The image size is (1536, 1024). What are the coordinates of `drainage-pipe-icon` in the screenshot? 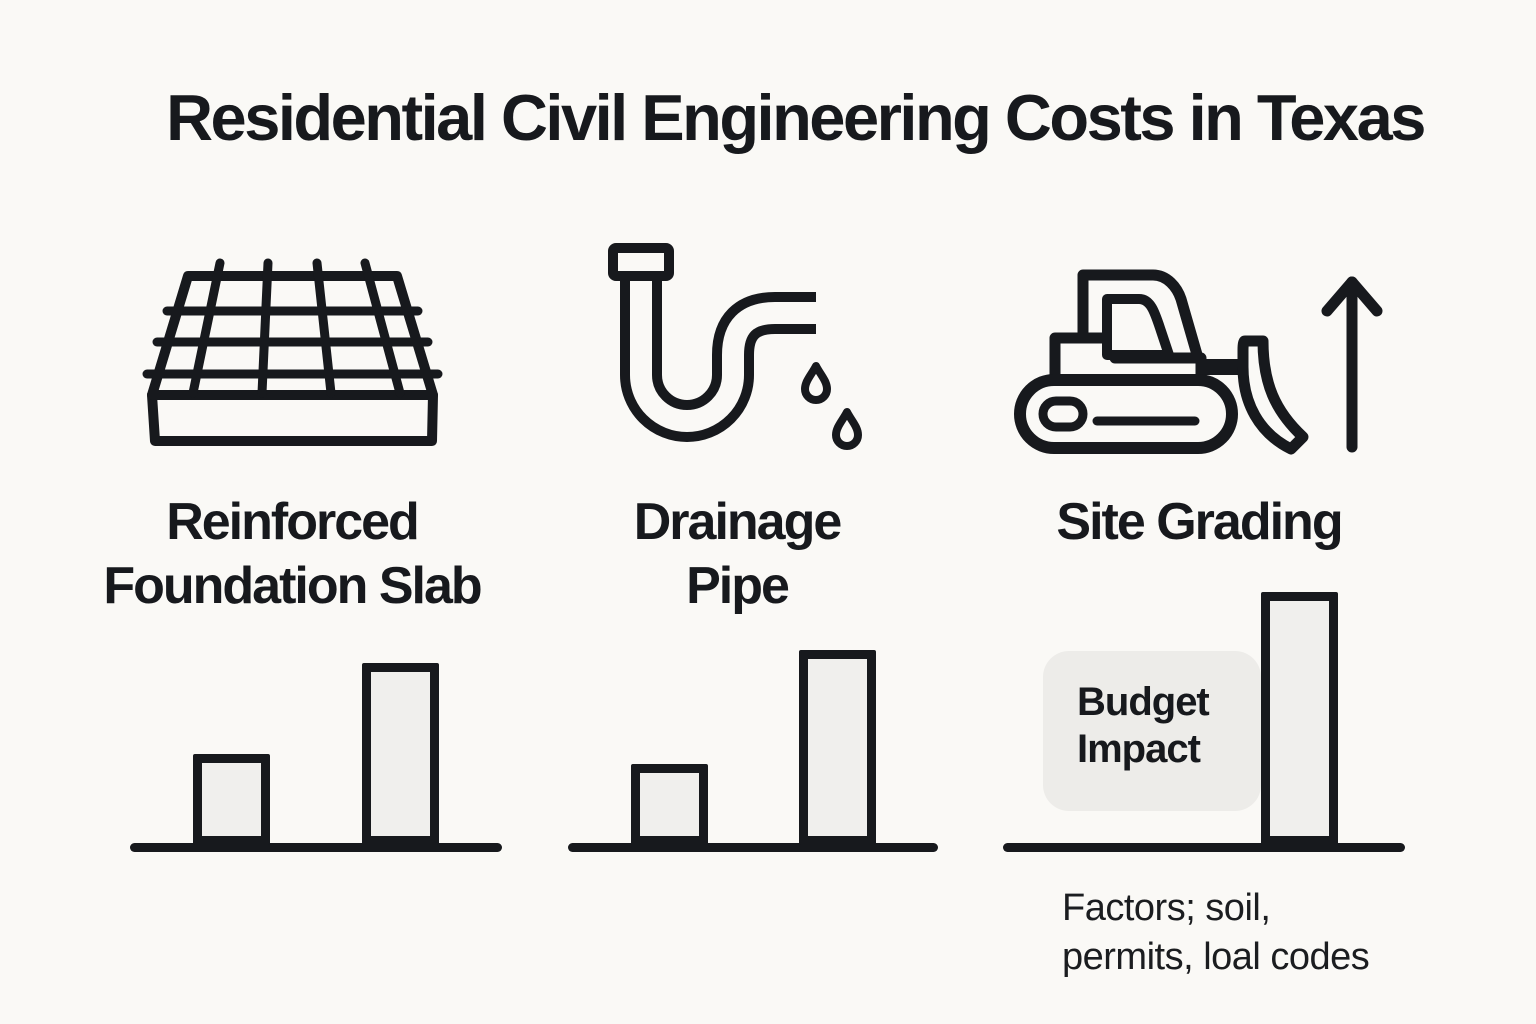 It's located at (735, 346).